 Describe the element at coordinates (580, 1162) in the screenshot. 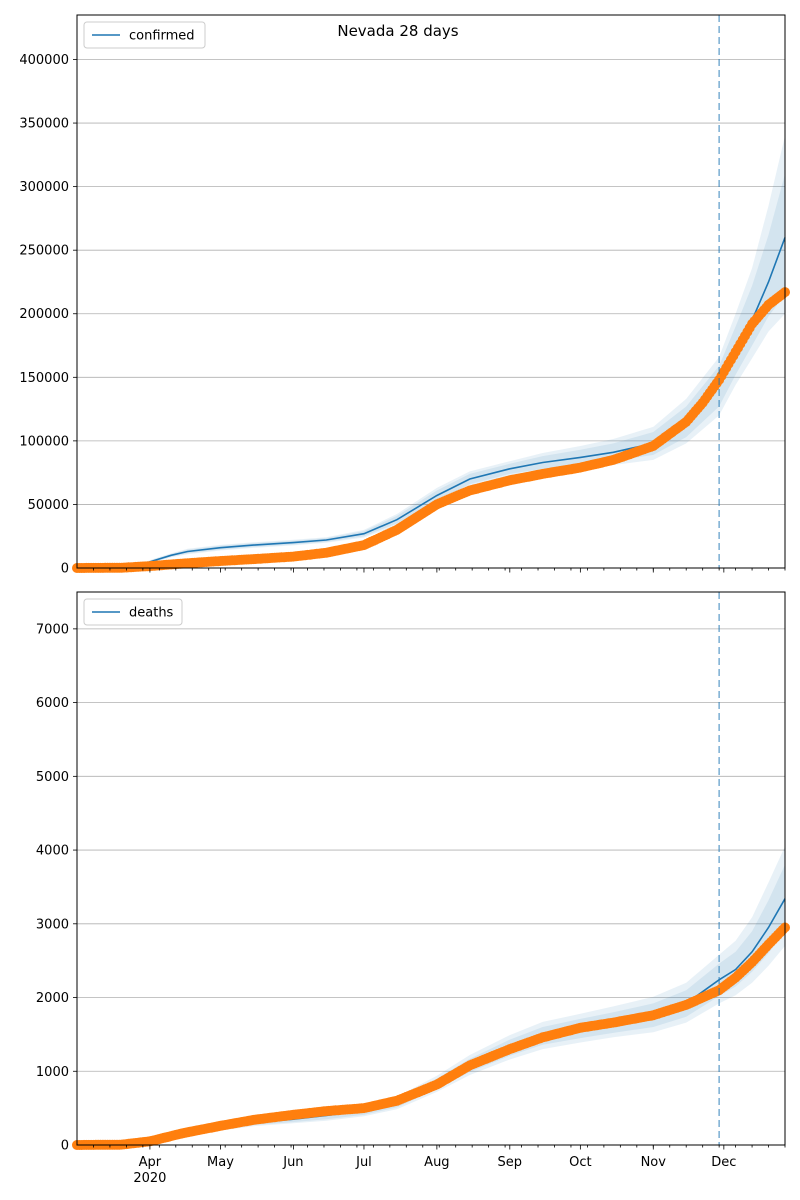

I see `x-tick-label: Oct` at that location.